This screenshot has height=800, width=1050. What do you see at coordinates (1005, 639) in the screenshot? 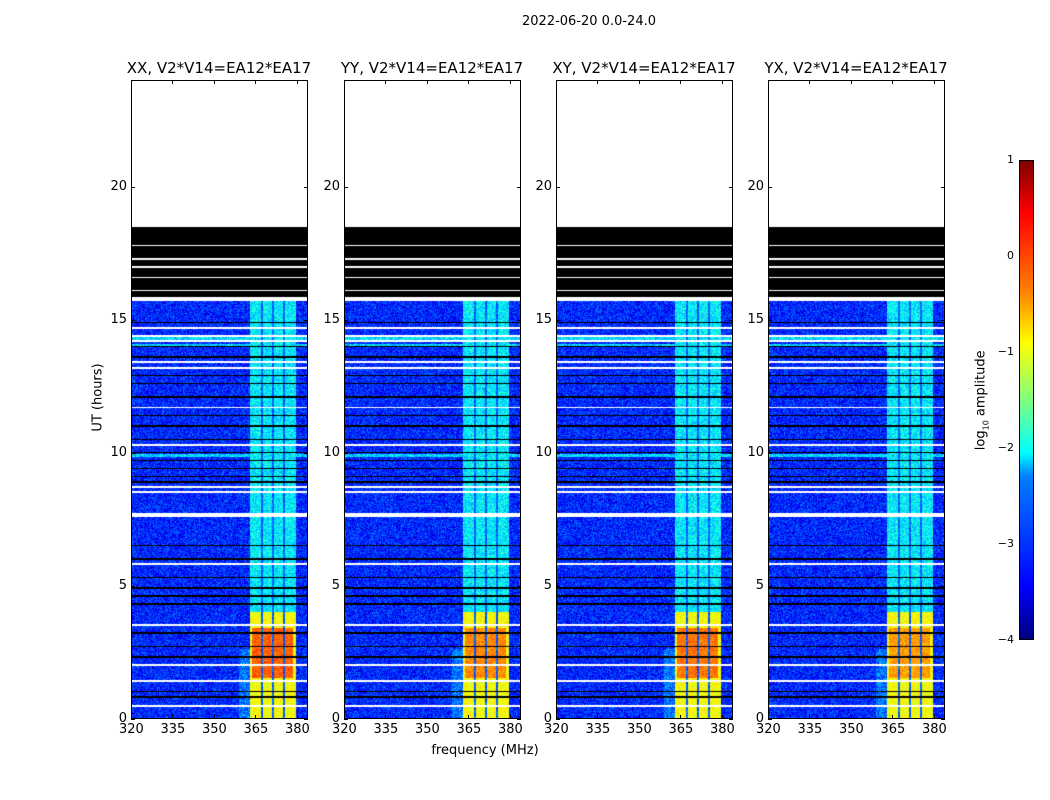
I see `colorbar-tick-label: −4` at bounding box center [1005, 639].